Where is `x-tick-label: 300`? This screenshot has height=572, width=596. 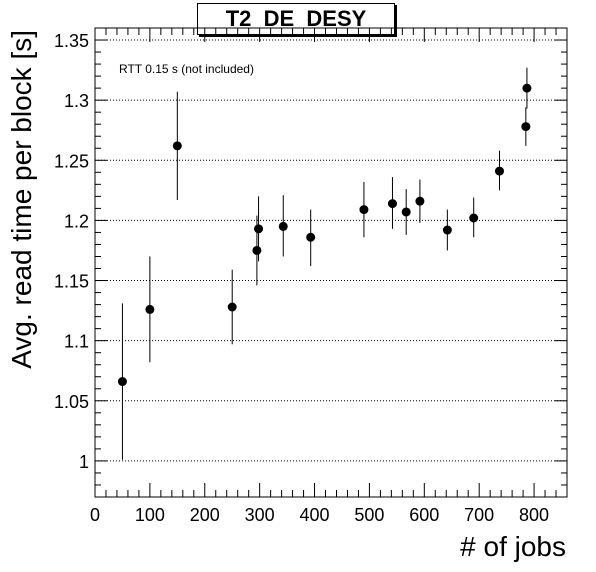 x-tick-label: 300 is located at coordinates (260, 515).